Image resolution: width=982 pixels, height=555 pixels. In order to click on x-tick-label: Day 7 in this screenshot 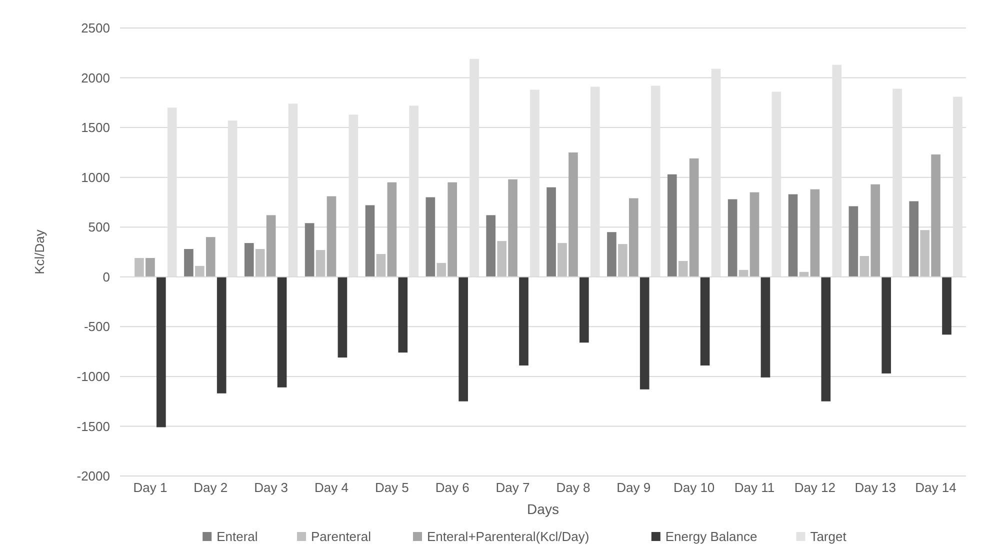, I will do `click(513, 487)`.